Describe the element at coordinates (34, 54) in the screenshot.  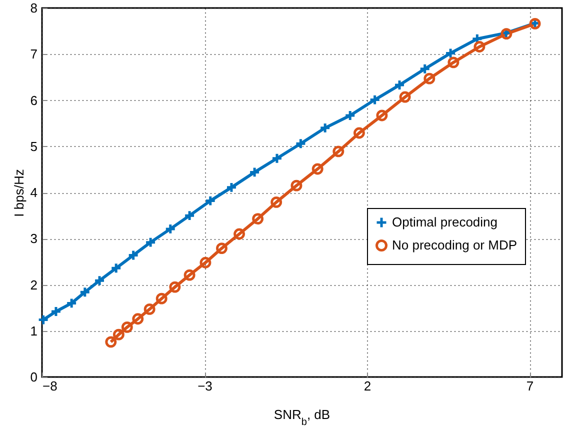
I see `y-tick-label: 7` at that location.